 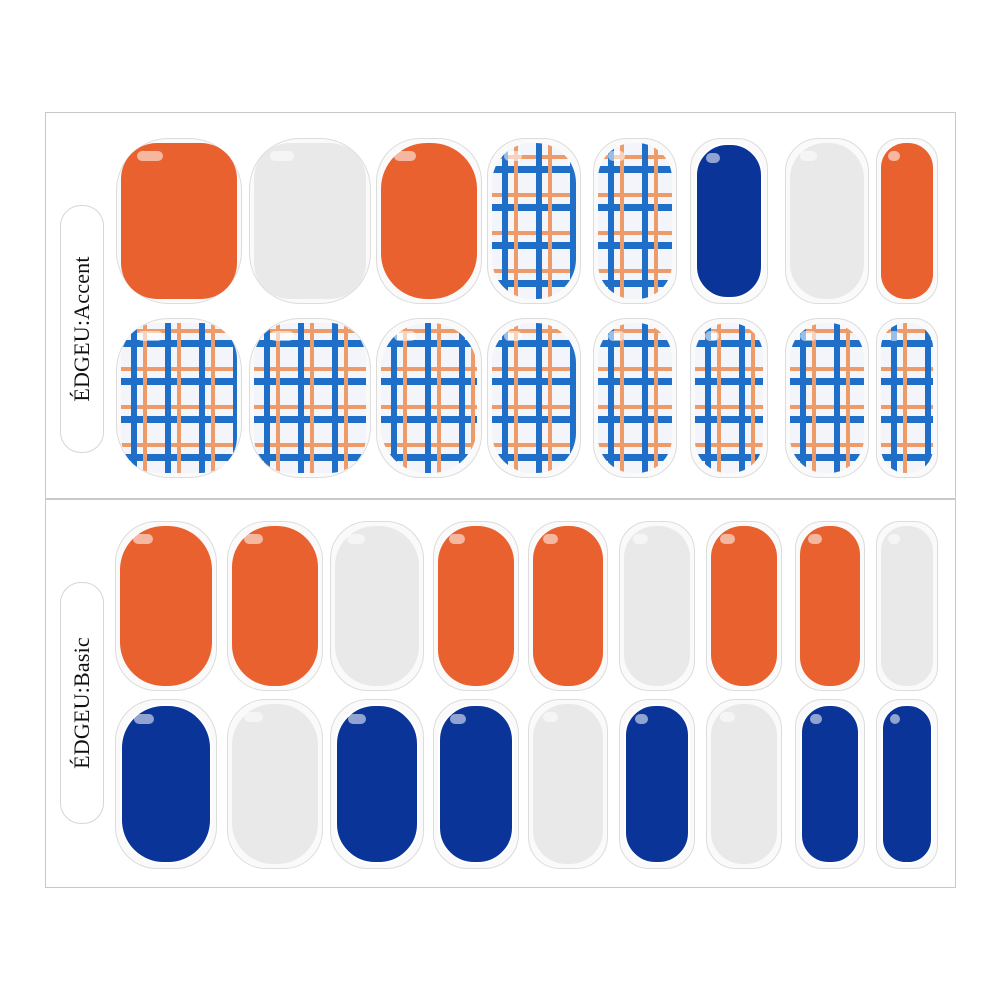 I want to click on sheet-label-pill: ÉDGEU:Basic, so click(x=82, y=703).